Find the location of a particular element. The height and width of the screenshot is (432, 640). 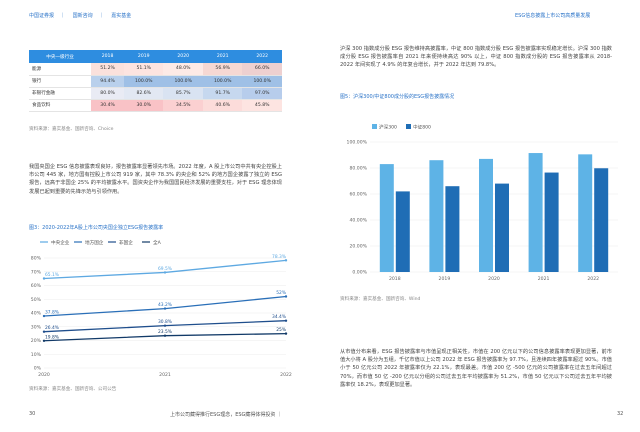

table-cell: 94.4% is located at coordinates (107, 81).